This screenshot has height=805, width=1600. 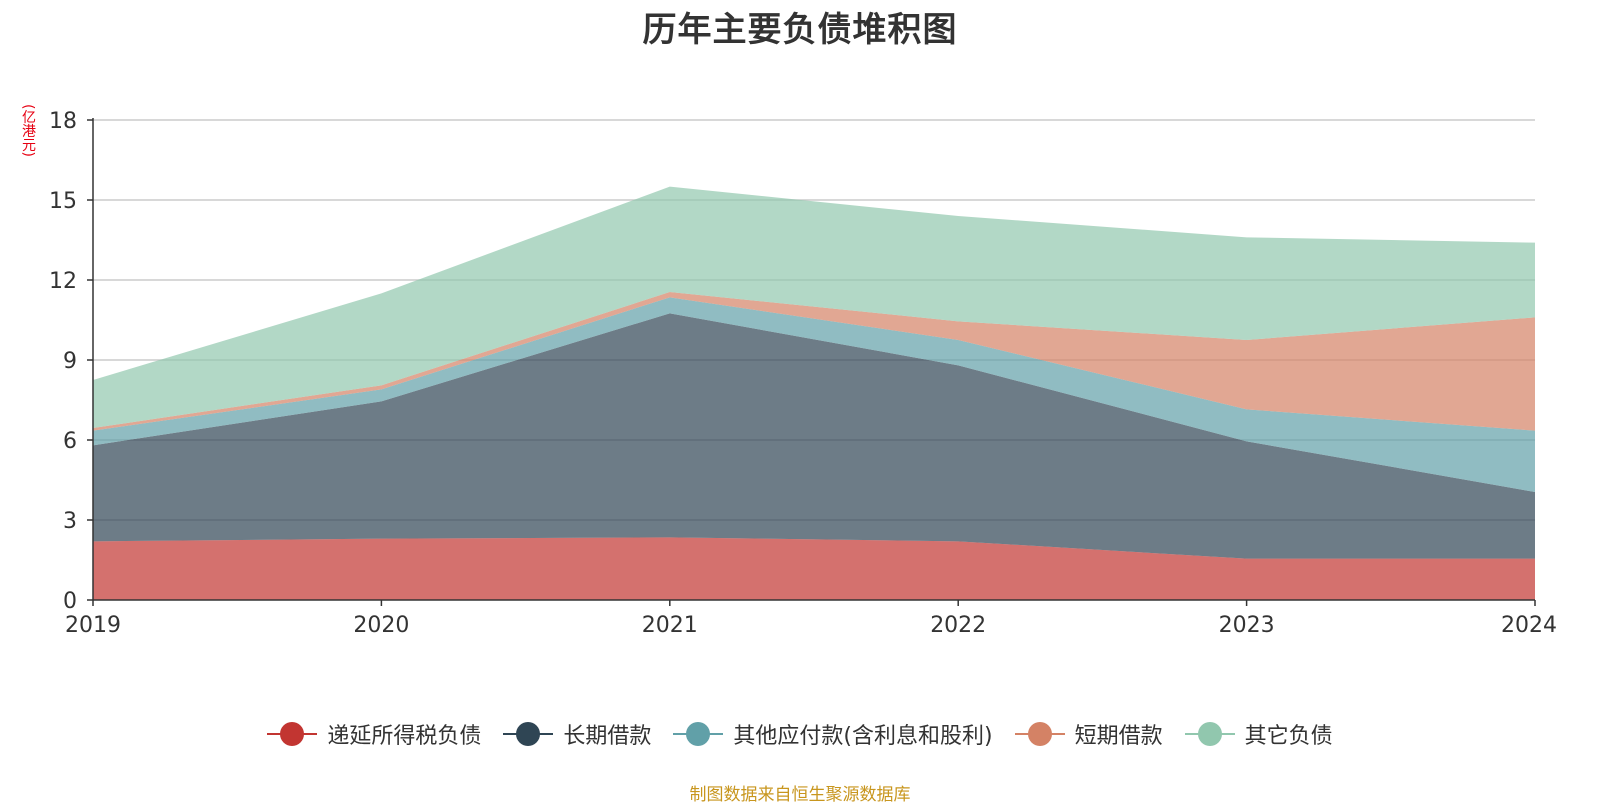 What do you see at coordinates (381, 625) in the screenshot?
I see `x-tick-label: 2020` at bounding box center [381, 625].